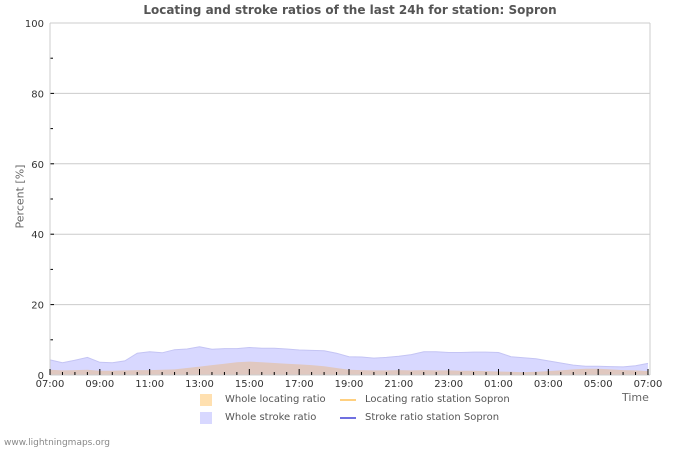 The image size is (700, 450). What do you see at coordinates (432, 417) in the screenshot?
I see `legend-label: Stroke ratio station Sopron` at bounding box center [432, 417].